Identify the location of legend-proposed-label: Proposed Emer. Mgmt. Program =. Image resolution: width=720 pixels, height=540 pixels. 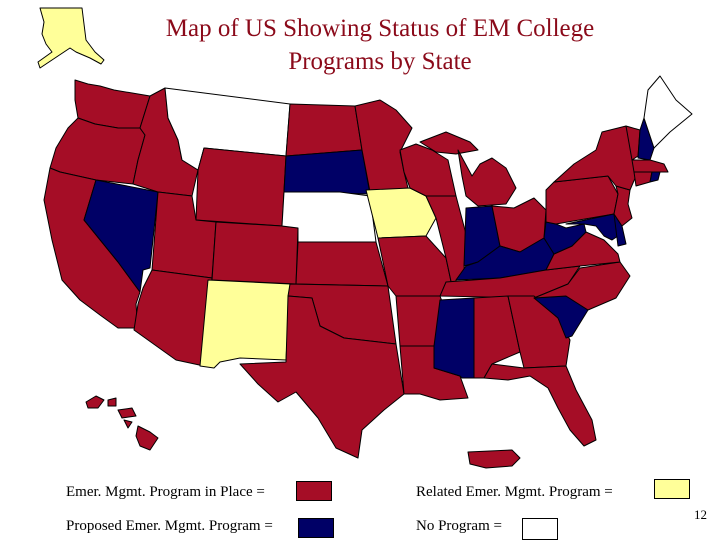
(169, 526).